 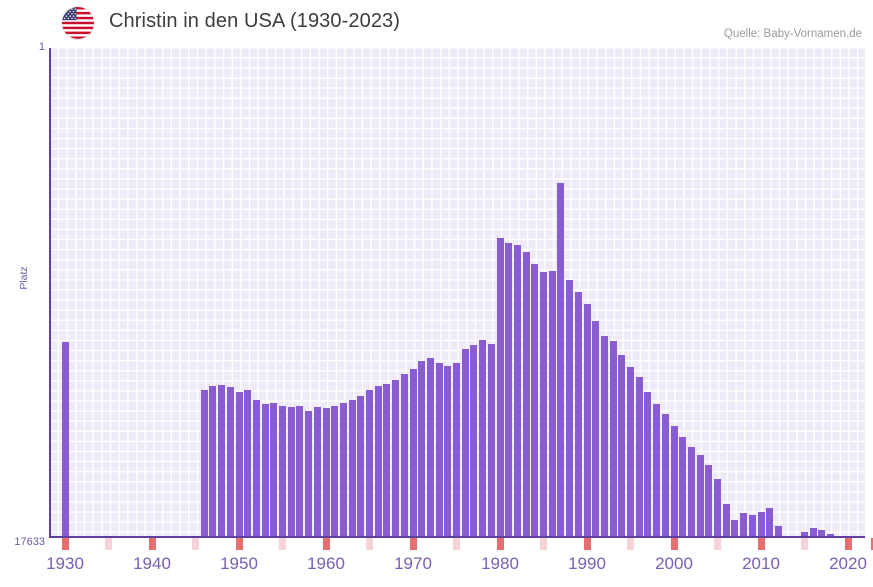 I want to click on x-axis-label-1940: 1940, so click(x=152, y=563).